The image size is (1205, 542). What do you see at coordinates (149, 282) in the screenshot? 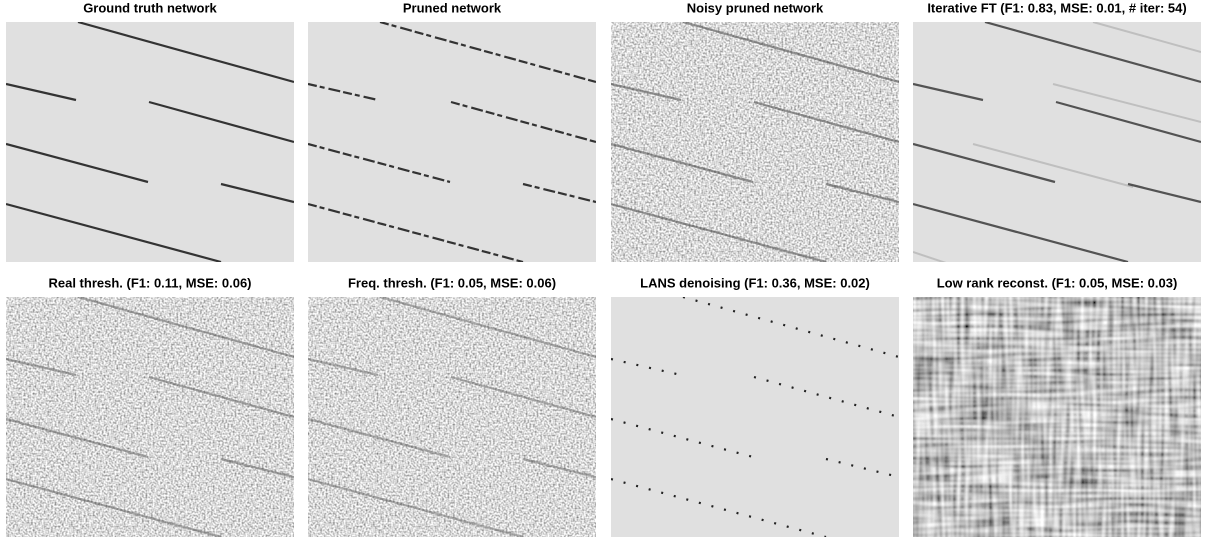
I see `panel-title: Real thresh. (F1: 0.11, MSE: 0.06)` at bounding box center [149, 282].